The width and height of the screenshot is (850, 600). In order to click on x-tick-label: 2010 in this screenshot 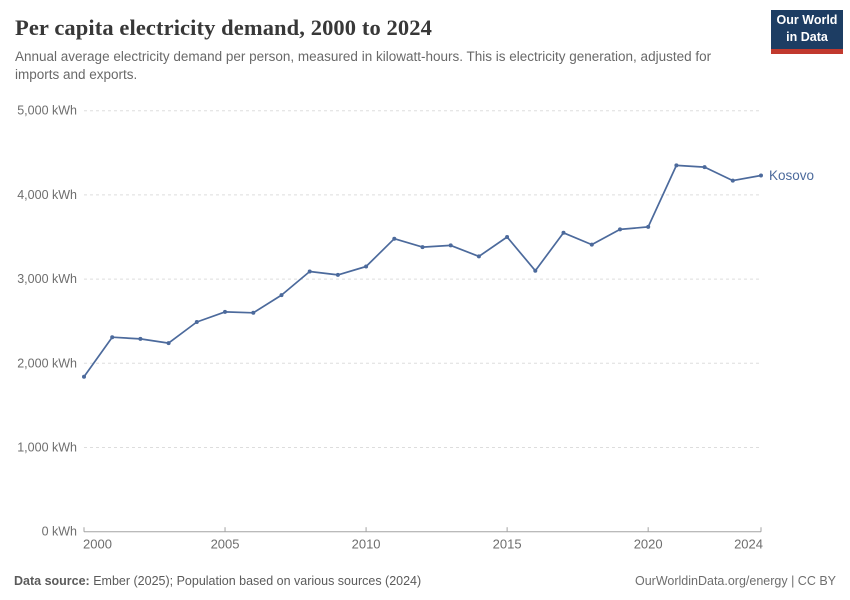, I will do `click(366, 544)`.